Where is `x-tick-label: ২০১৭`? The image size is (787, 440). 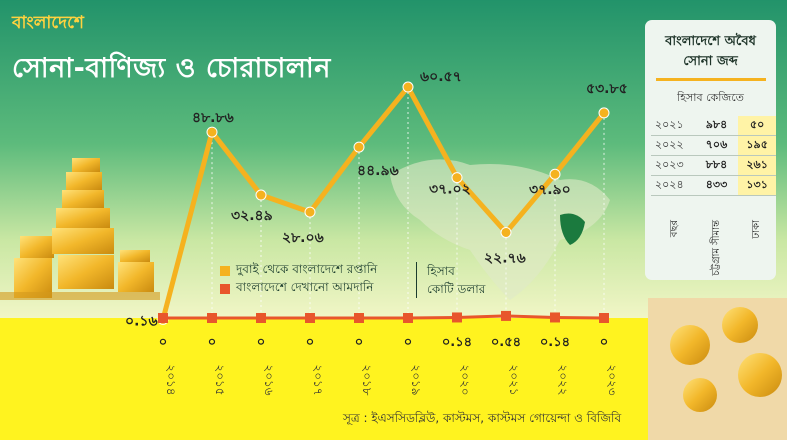
x-tick-label: ২০১৭ is located at coordinates (318, 379).